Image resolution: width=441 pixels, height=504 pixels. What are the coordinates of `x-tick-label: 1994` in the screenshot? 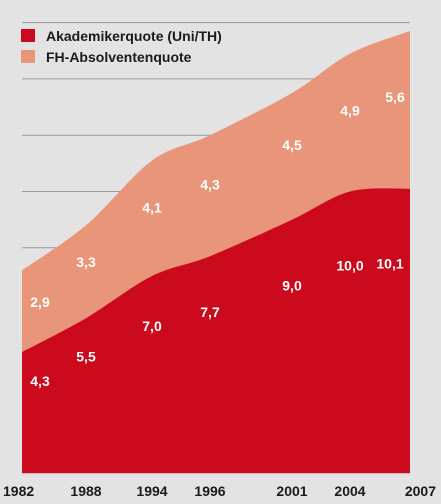 It's located at (151, 491).